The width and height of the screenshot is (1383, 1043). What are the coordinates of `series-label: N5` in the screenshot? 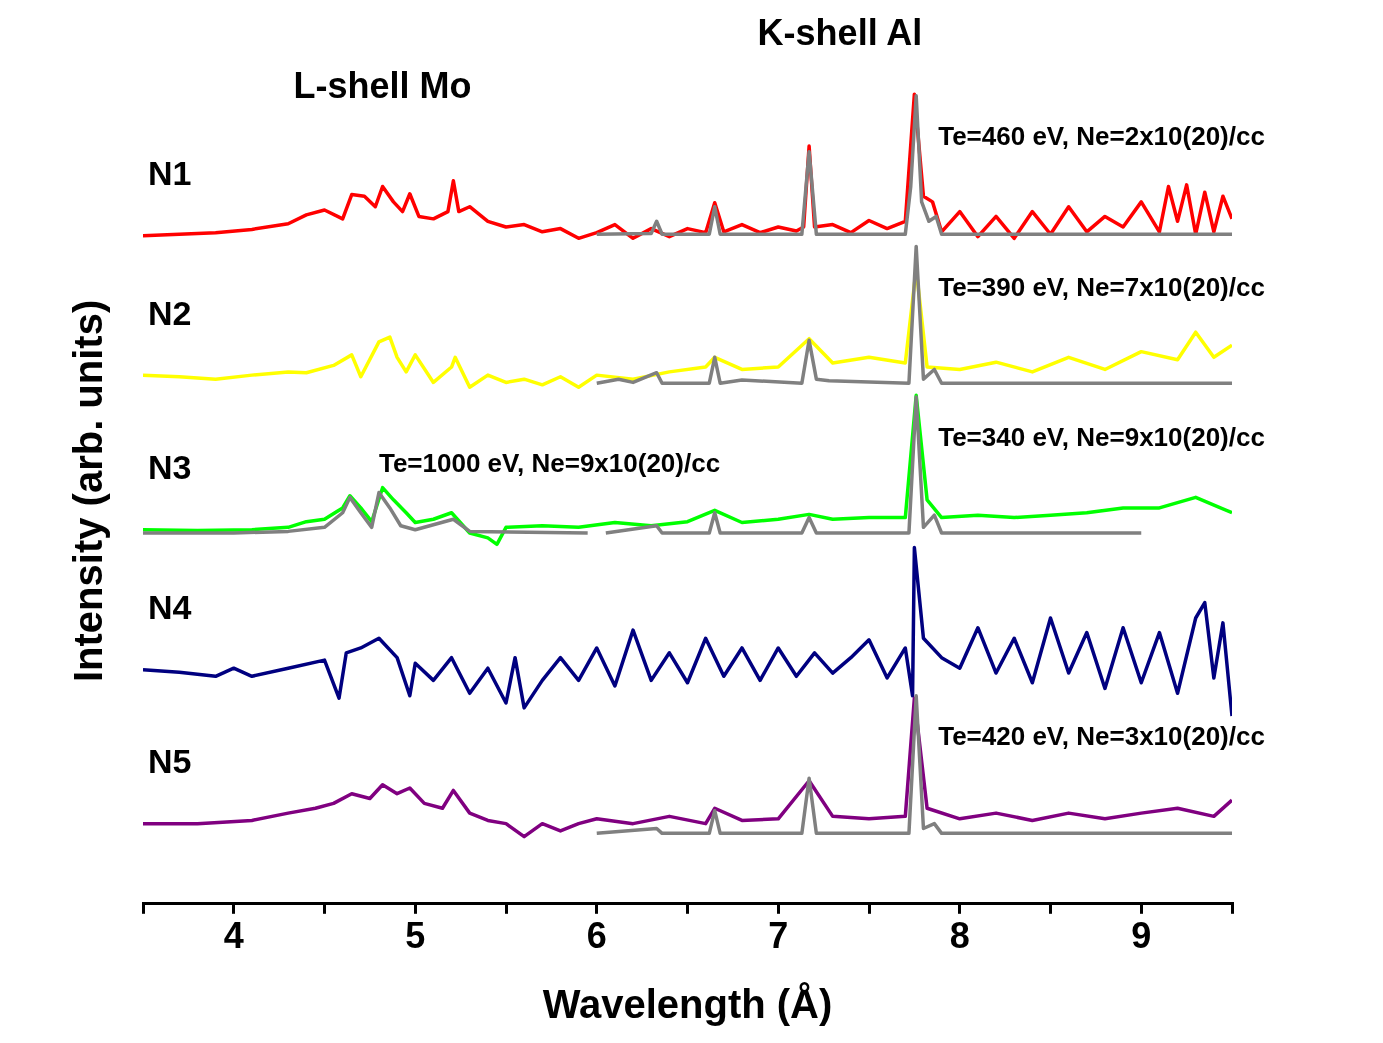 It's located at (170, 761).